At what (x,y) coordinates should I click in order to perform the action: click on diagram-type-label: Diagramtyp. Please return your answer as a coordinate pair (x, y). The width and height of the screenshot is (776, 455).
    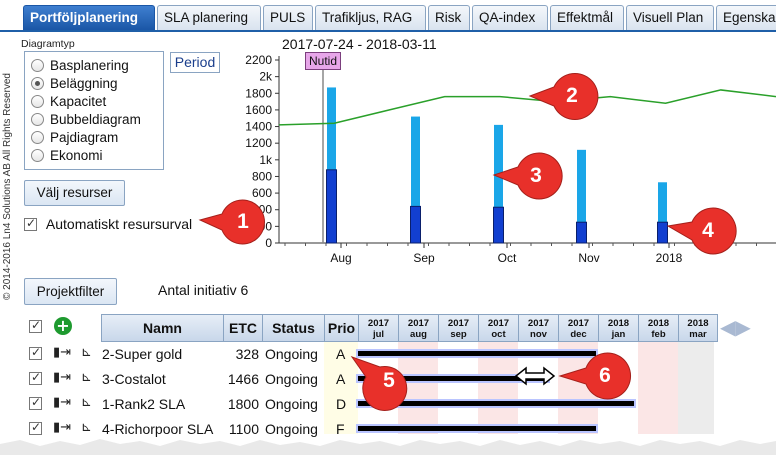
    Looking at the image, I should click on (48, 44).